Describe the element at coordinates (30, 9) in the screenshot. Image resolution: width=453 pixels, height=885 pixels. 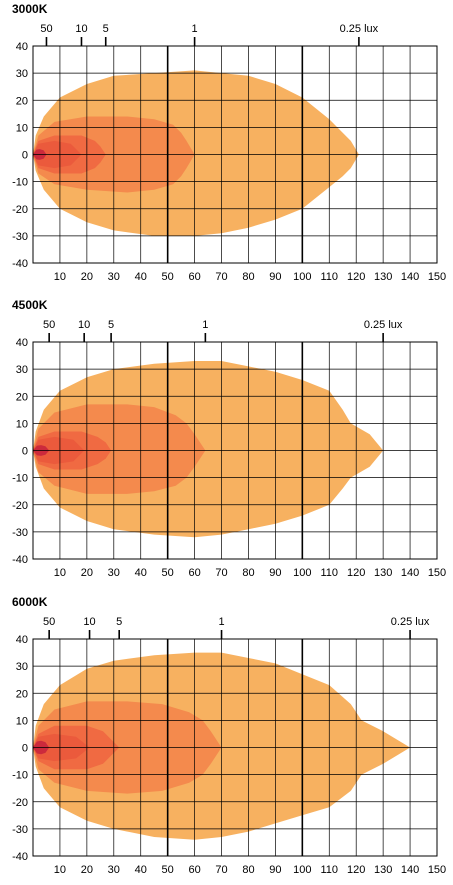
I see `chart-title: 3000K` at that location.